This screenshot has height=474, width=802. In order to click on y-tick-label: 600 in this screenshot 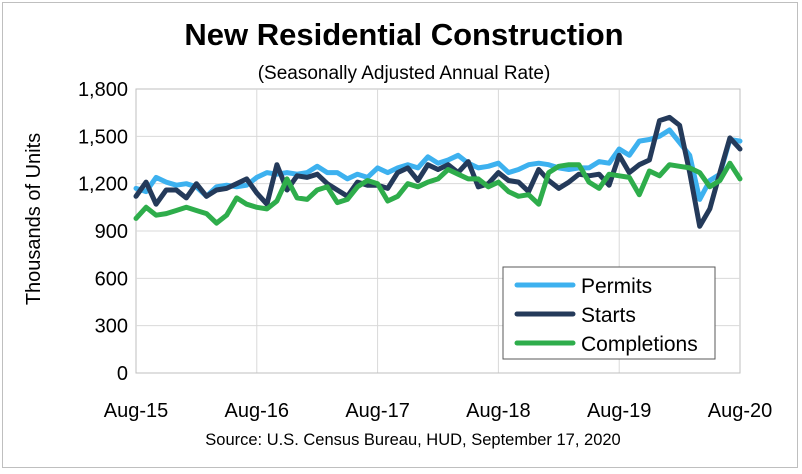, I will do `click(111, 279)`.